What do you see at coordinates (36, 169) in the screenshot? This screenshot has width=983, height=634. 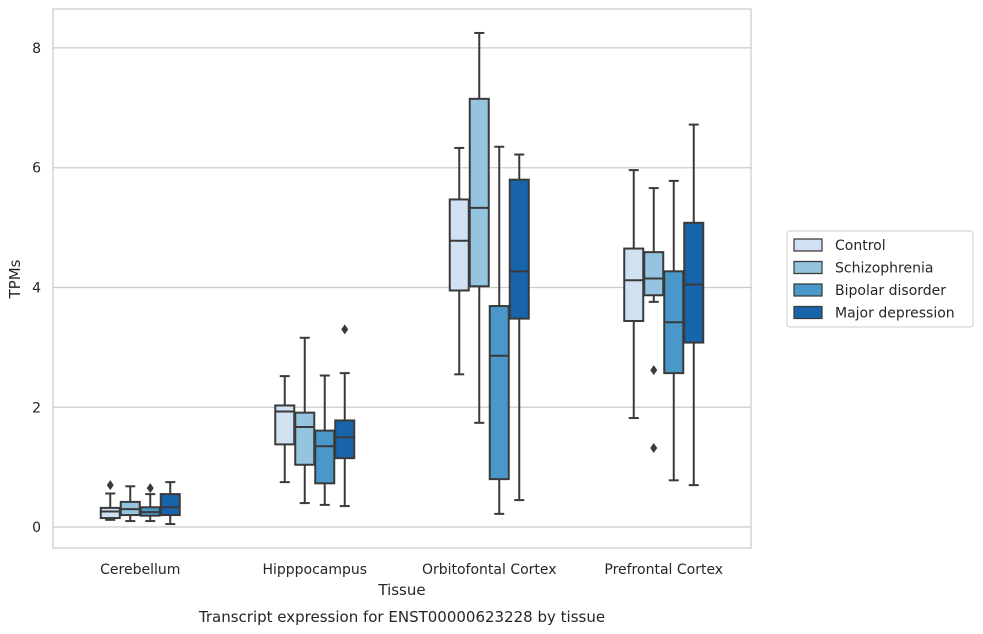 I see `y-tick-label: 6` at bounding box center [36, 169].